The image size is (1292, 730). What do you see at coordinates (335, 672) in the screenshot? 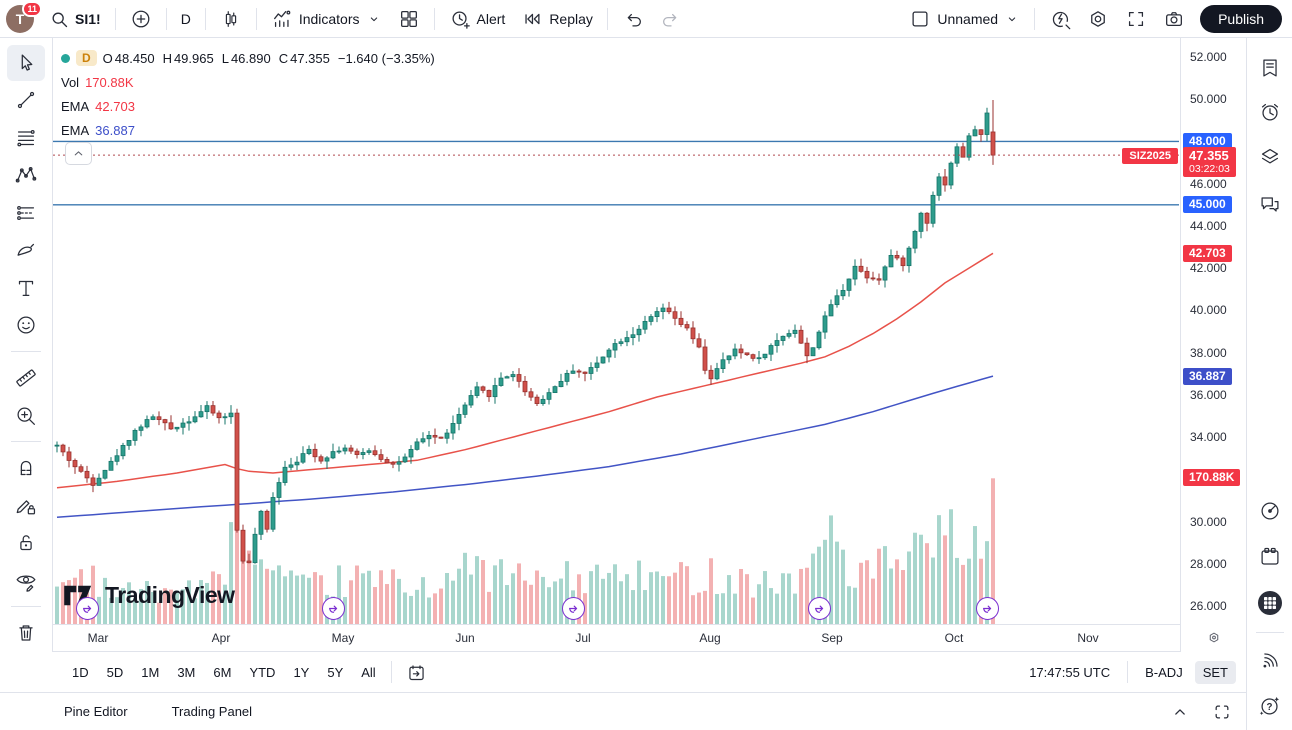
I see `range-button-5y: 5Y` at bounding box center [335, 672].